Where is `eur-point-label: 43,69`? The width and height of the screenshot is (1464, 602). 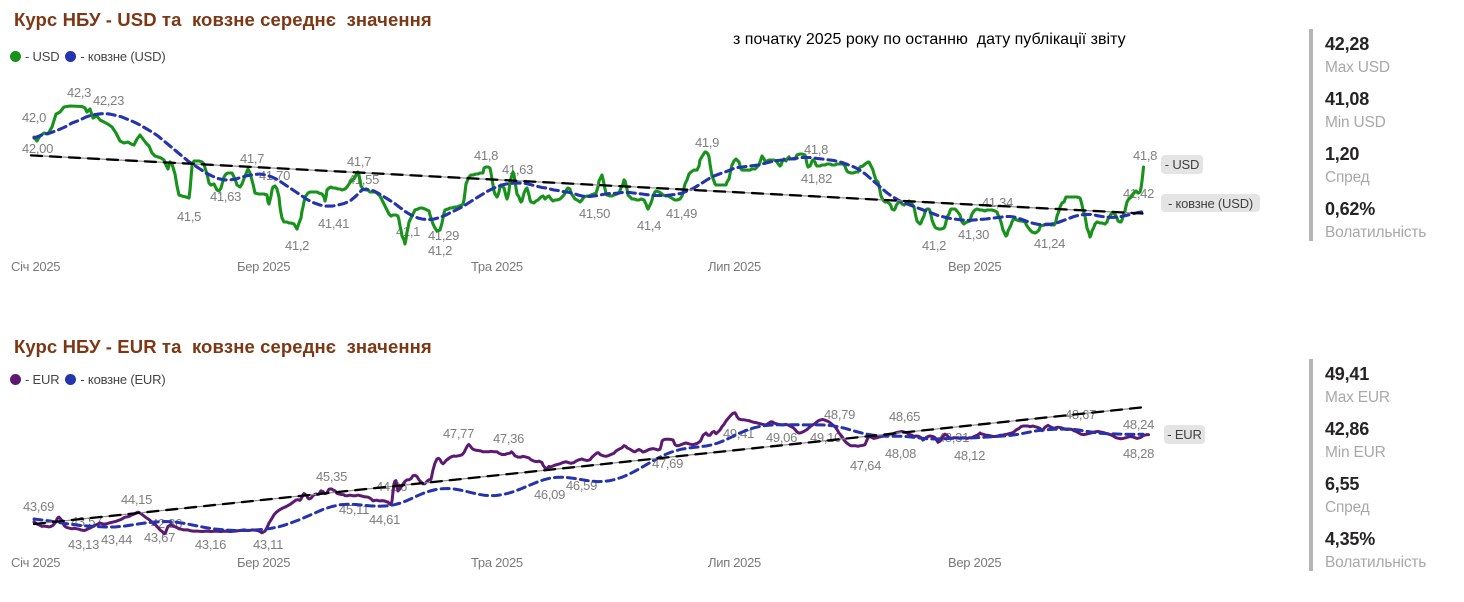 eur-point-label: 43,69 is located at coordinates (39, 506).